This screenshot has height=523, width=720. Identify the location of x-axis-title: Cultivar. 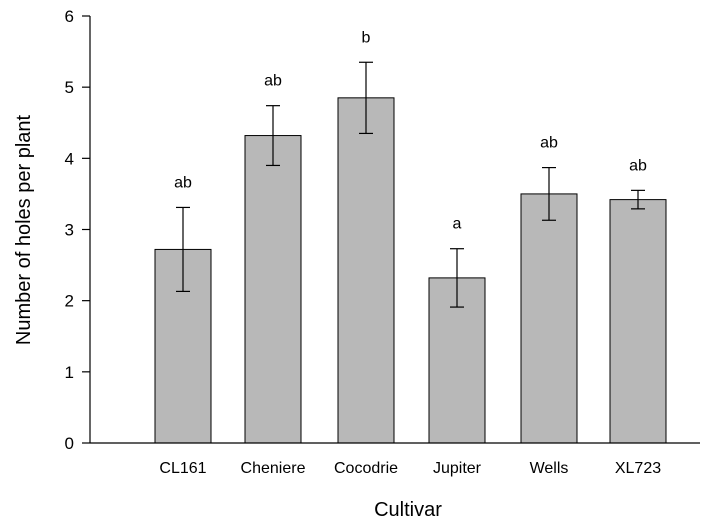
(408, 510).